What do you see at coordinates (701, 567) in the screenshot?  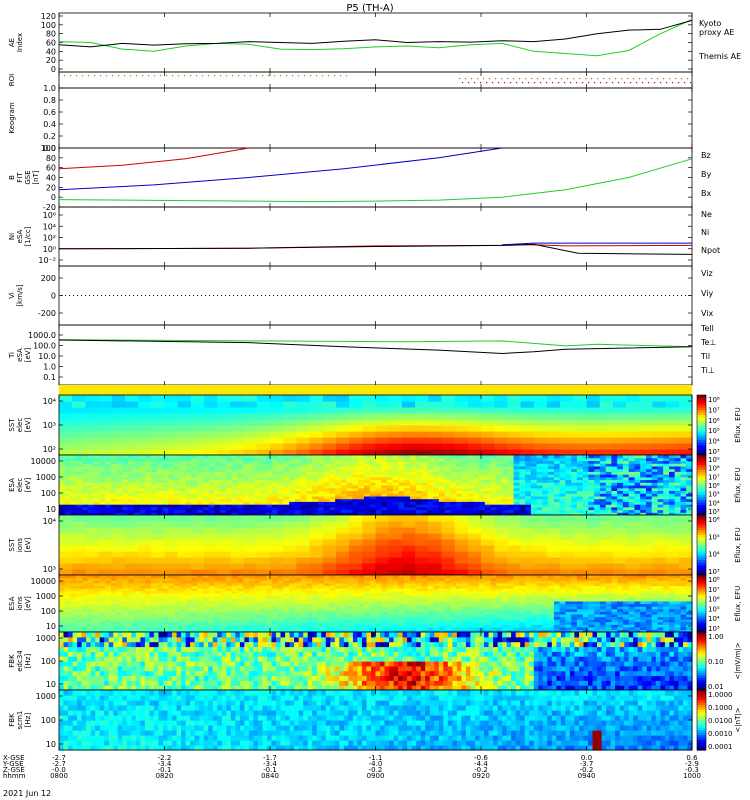 I see `sst_i-colorbar-cell` at bounding box center [701, 567].